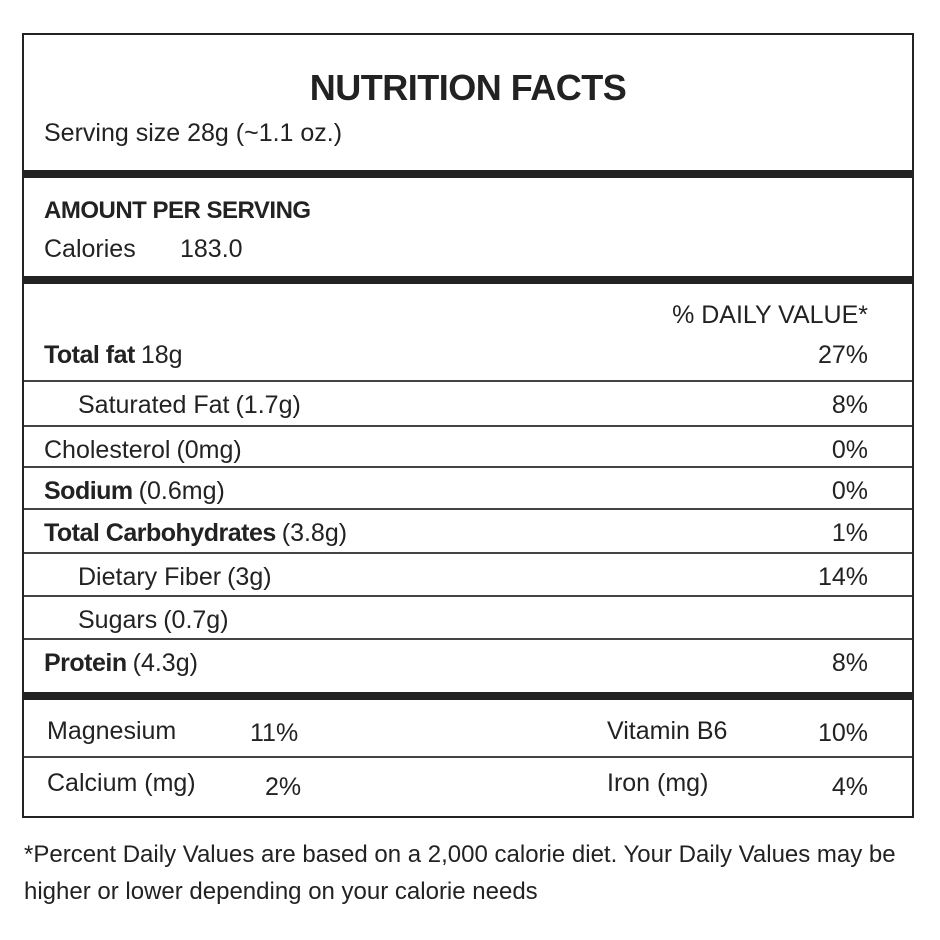 The width and height of the screenshot is (940, 940). I want to click on nutrient-amount: 18g, so click(161, 355).